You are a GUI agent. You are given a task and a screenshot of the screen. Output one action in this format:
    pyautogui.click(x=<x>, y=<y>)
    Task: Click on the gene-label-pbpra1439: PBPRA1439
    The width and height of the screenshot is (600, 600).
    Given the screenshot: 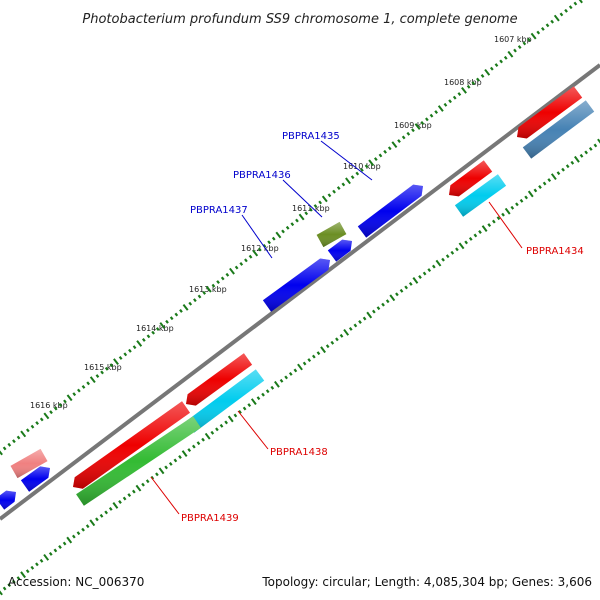 What is the action you would take?
    pyautogui.click(x=210, y=518)
    